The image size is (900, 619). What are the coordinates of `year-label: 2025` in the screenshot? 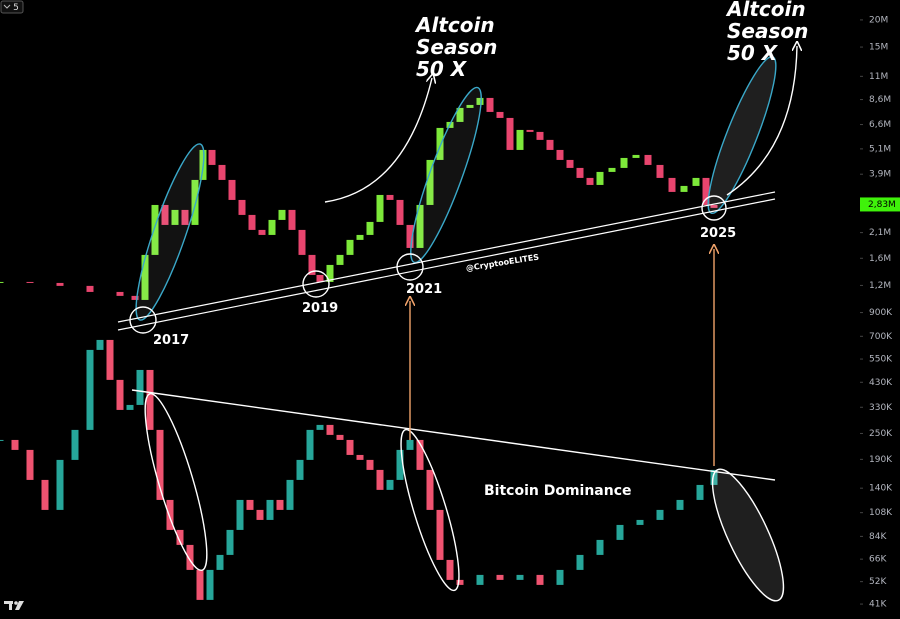 It's located at (718, 233).